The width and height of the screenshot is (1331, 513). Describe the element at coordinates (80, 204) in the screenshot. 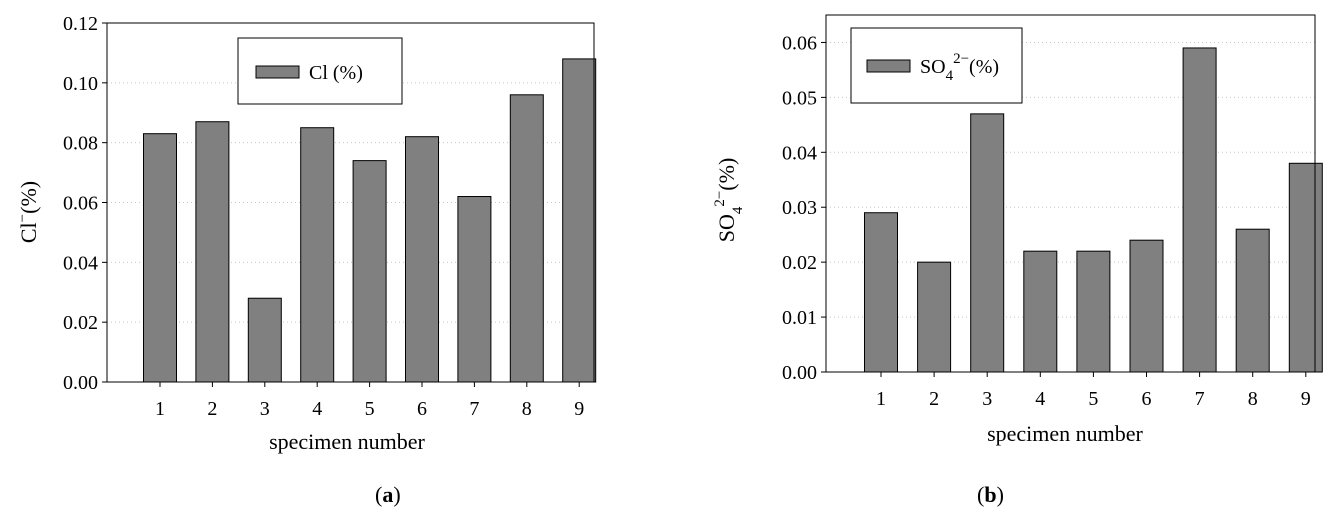

I see `chart-a-y-tick-label: 0.06` at that location.